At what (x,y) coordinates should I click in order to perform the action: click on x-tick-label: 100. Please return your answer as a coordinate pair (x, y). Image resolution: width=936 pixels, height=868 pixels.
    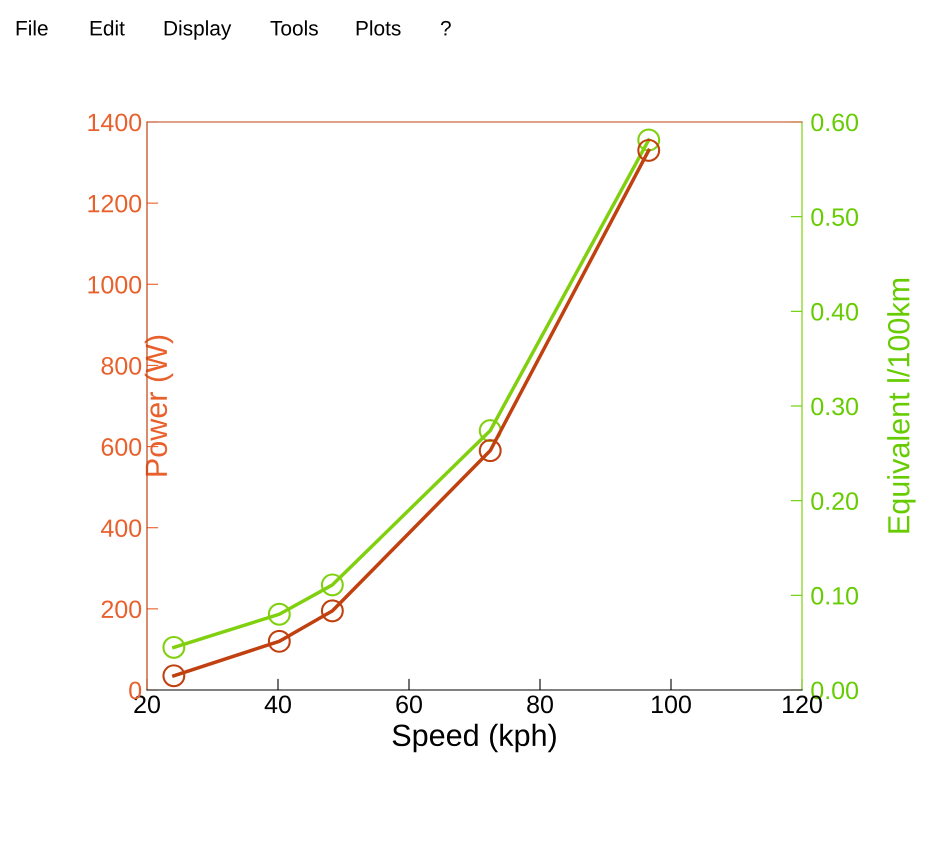
    Looking at the image, I should click on (671, 705).